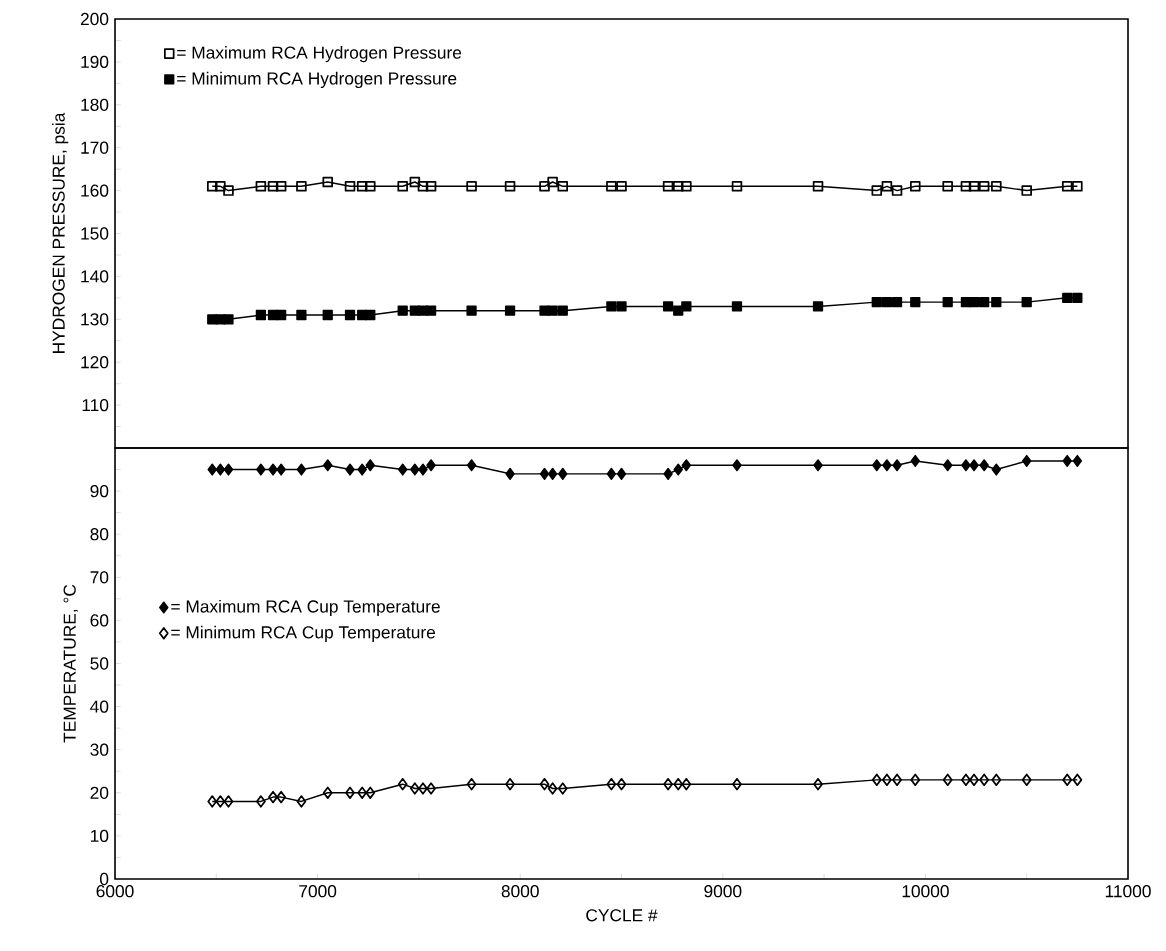 The image size is (1166, 951). I want to click on y-tick-label: 50, so click(99, 663).